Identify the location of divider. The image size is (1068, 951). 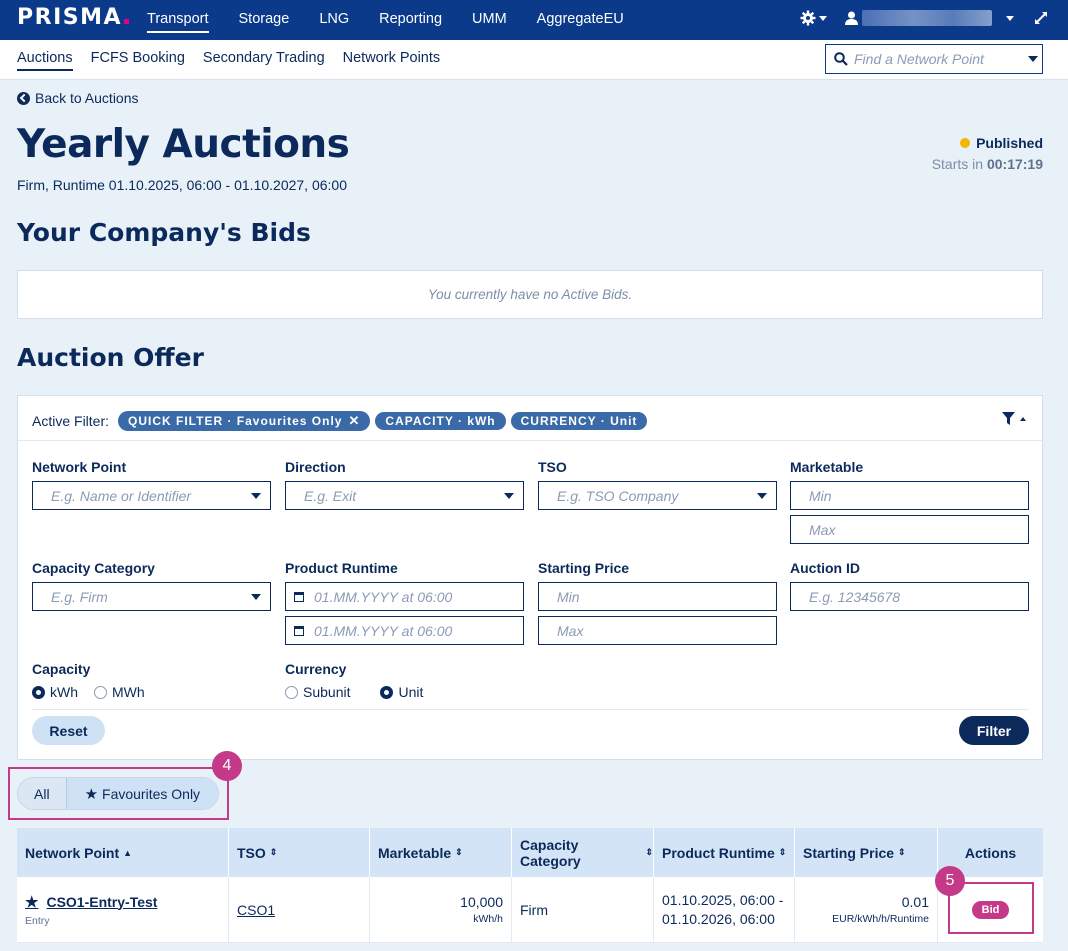
(530, 709).